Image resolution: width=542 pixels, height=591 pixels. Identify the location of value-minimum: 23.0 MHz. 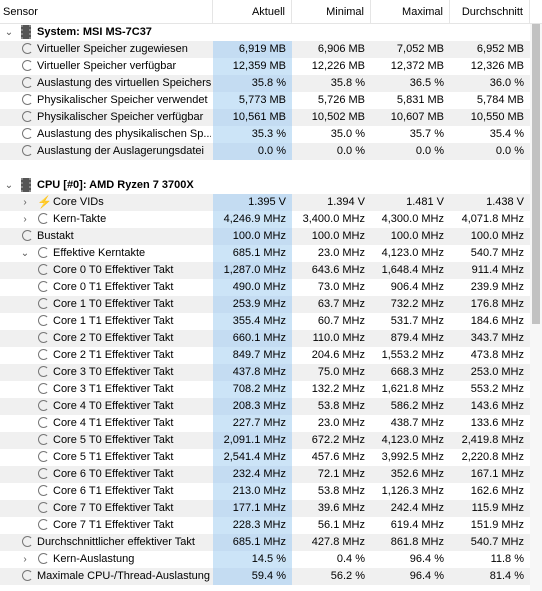
(341, 423).